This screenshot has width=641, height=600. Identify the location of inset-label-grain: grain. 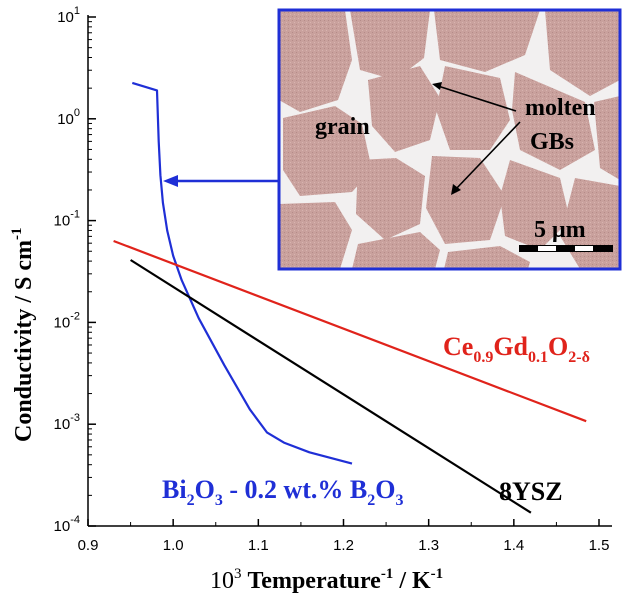
(342, 127).